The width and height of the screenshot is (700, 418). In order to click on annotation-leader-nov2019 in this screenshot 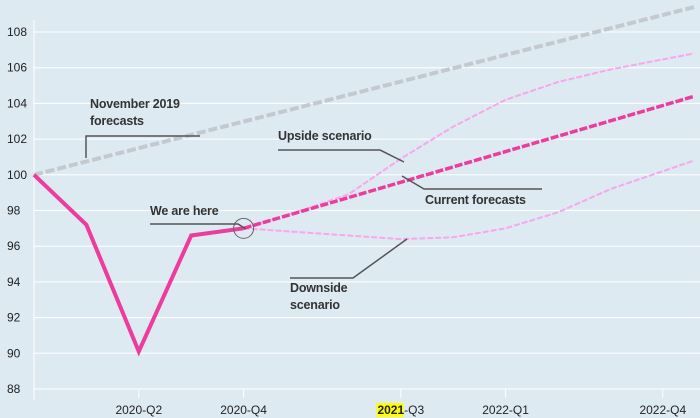, I will do `click(142, 146)`.